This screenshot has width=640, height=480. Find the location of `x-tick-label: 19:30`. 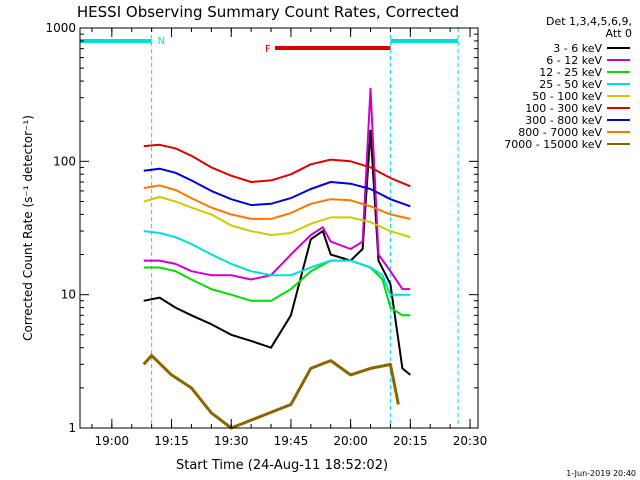

x-tick-label: 19:30 is located at coordinates (231, 441).